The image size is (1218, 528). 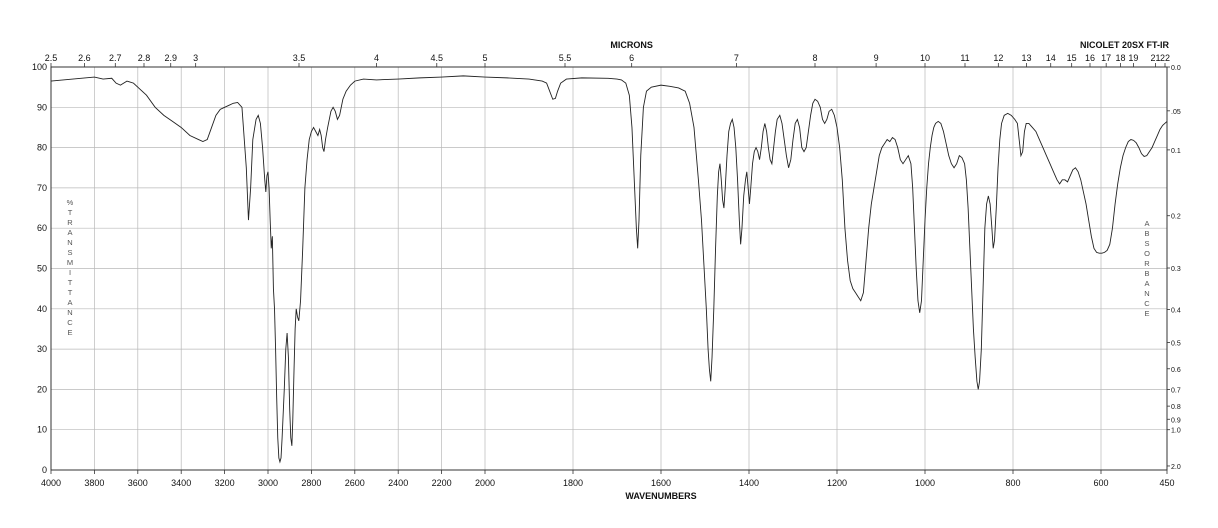 What do you see at coordinates (376, 58) in the screenshot?
I see `micron-tick-label: 4` at bounding box center [376, 58].